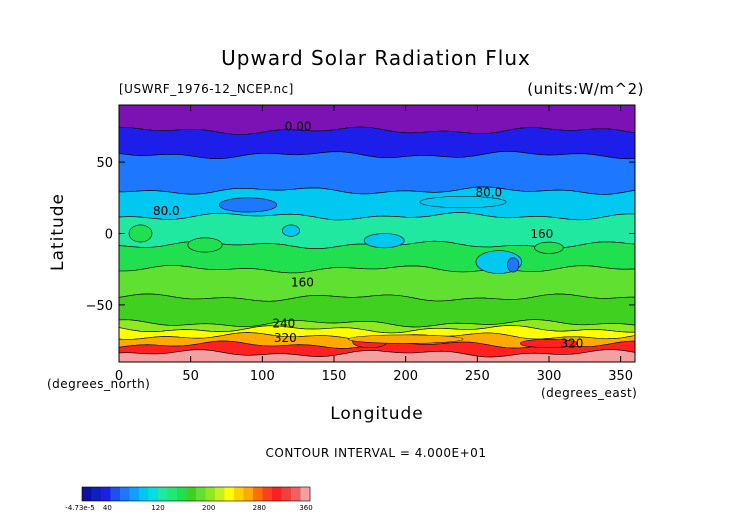 The height and width of the screenshot is (532, 752). I want to click on colorbar-frame, so click(196, 494).